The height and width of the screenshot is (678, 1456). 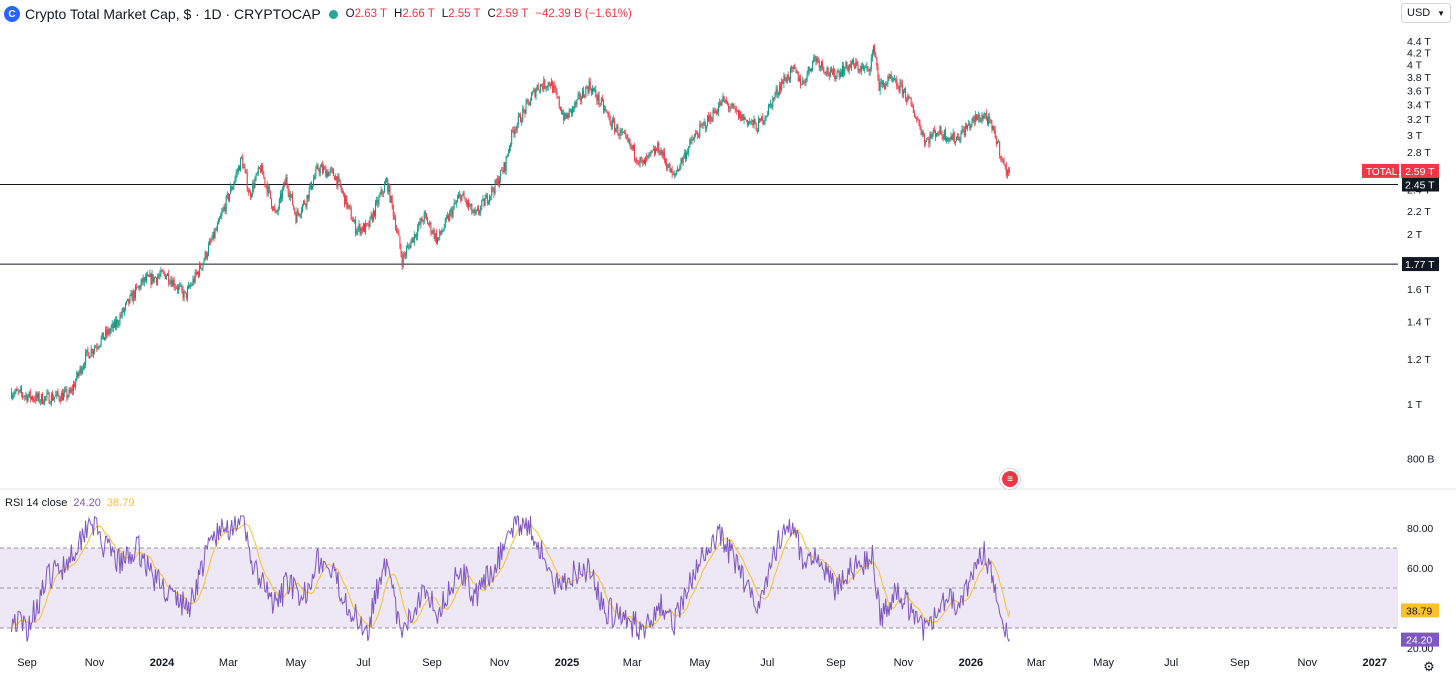 I want to click on price-axis-tick-label: 3.4 T, so click(x=1419, y=105).